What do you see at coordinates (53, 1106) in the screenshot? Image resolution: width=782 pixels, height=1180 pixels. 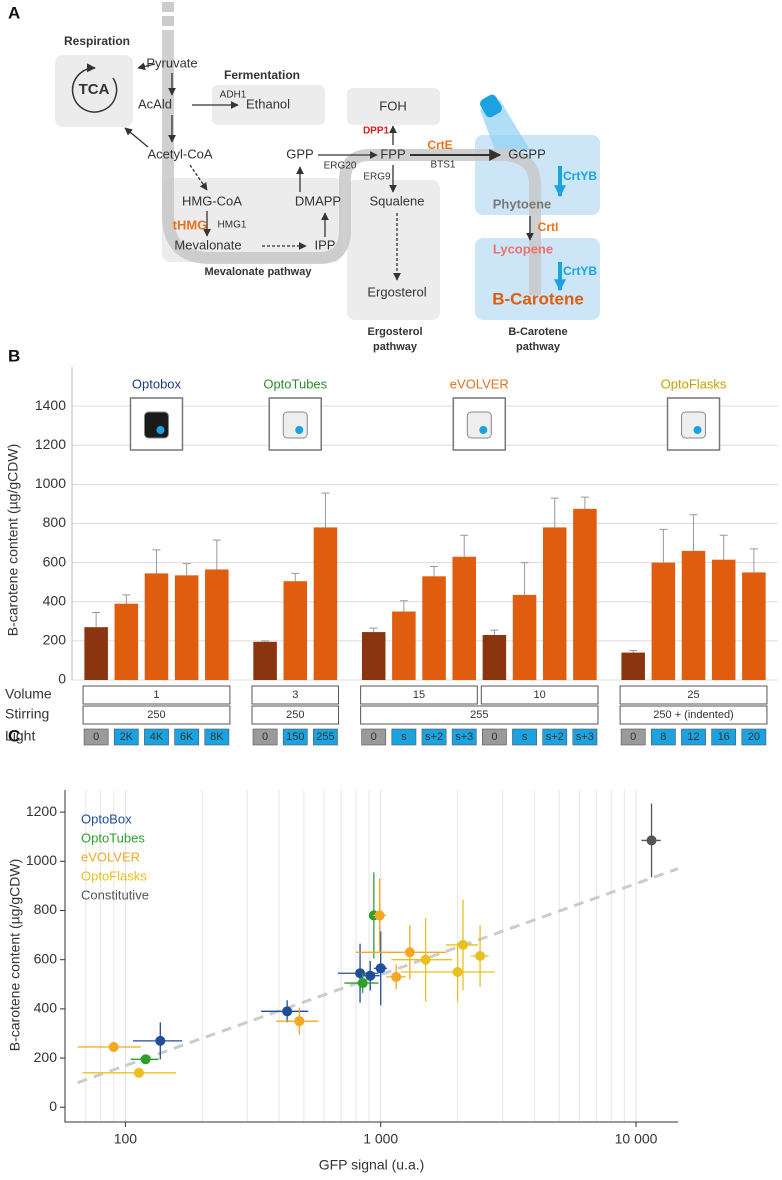 I see `y-tick-label: 0` at bounding box center [53, 1106].